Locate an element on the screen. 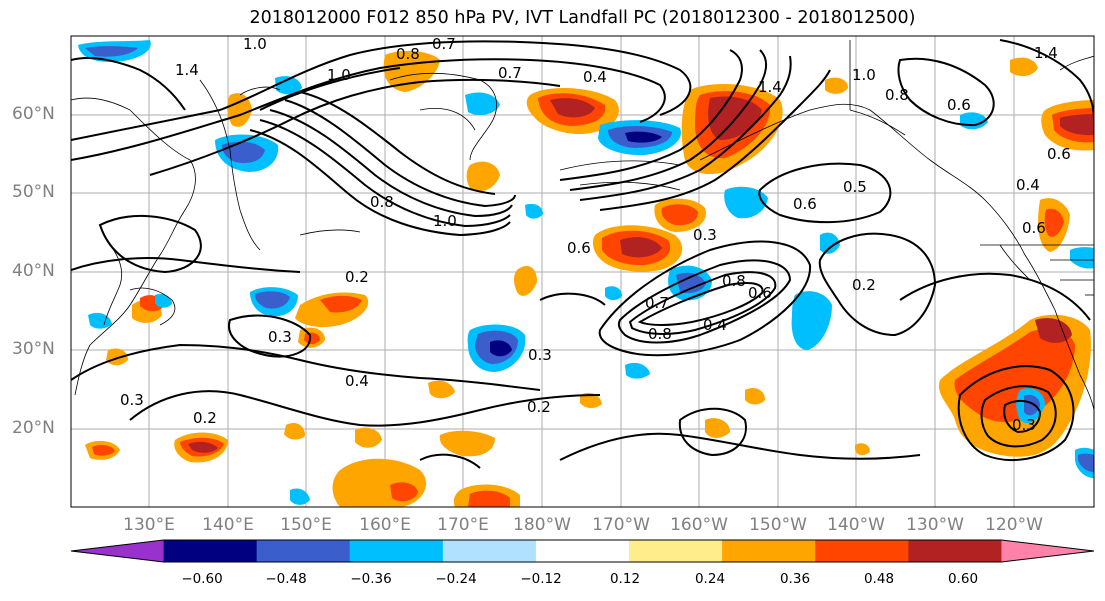  colorbar-tick-label: −0.12 is located at coordinates (541, 579).